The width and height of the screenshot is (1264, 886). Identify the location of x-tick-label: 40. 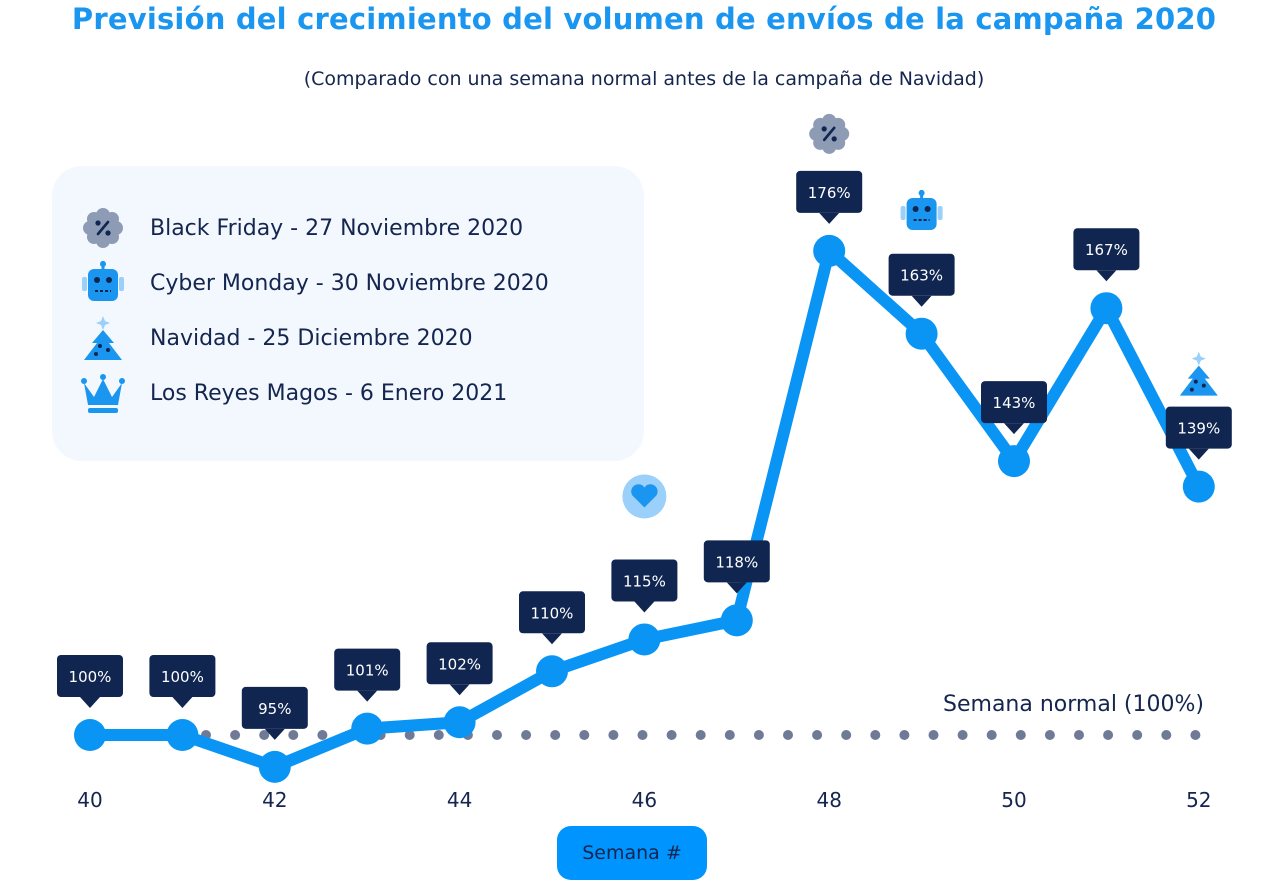
(89, 800).